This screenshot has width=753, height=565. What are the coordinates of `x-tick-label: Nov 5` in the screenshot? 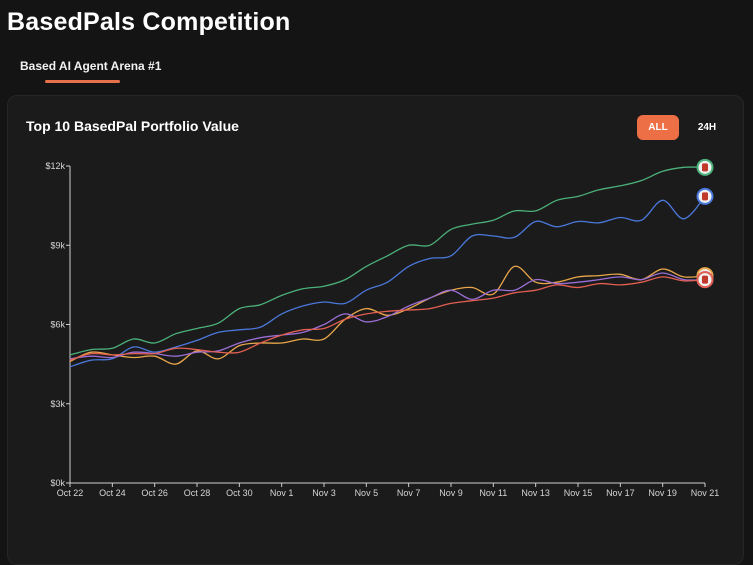 It's located at (367, 493).